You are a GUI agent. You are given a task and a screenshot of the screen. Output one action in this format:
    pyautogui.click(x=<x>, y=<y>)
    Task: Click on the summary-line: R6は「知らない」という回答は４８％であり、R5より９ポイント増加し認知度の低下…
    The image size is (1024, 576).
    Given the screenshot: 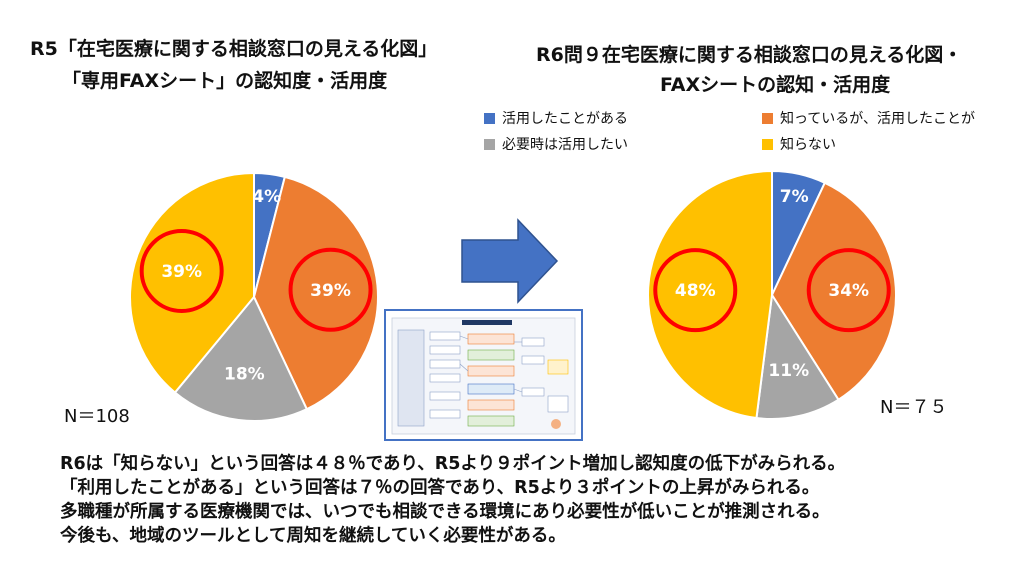 What is the action you would take?
    pyautogui.click(x=453, y=464)
    